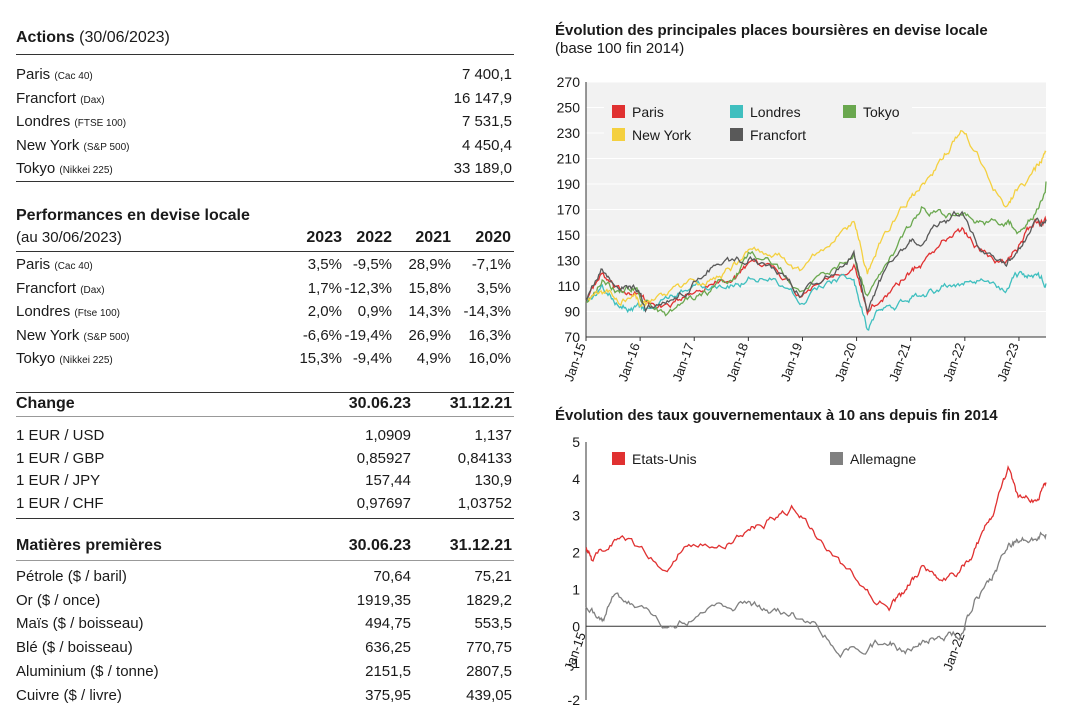 This screenshot has height=717, width=1077. What do you see at coordinates (372, 264) in the screenshot?
I see `perf-value: -9,5%` at bounding box center [372, 264].